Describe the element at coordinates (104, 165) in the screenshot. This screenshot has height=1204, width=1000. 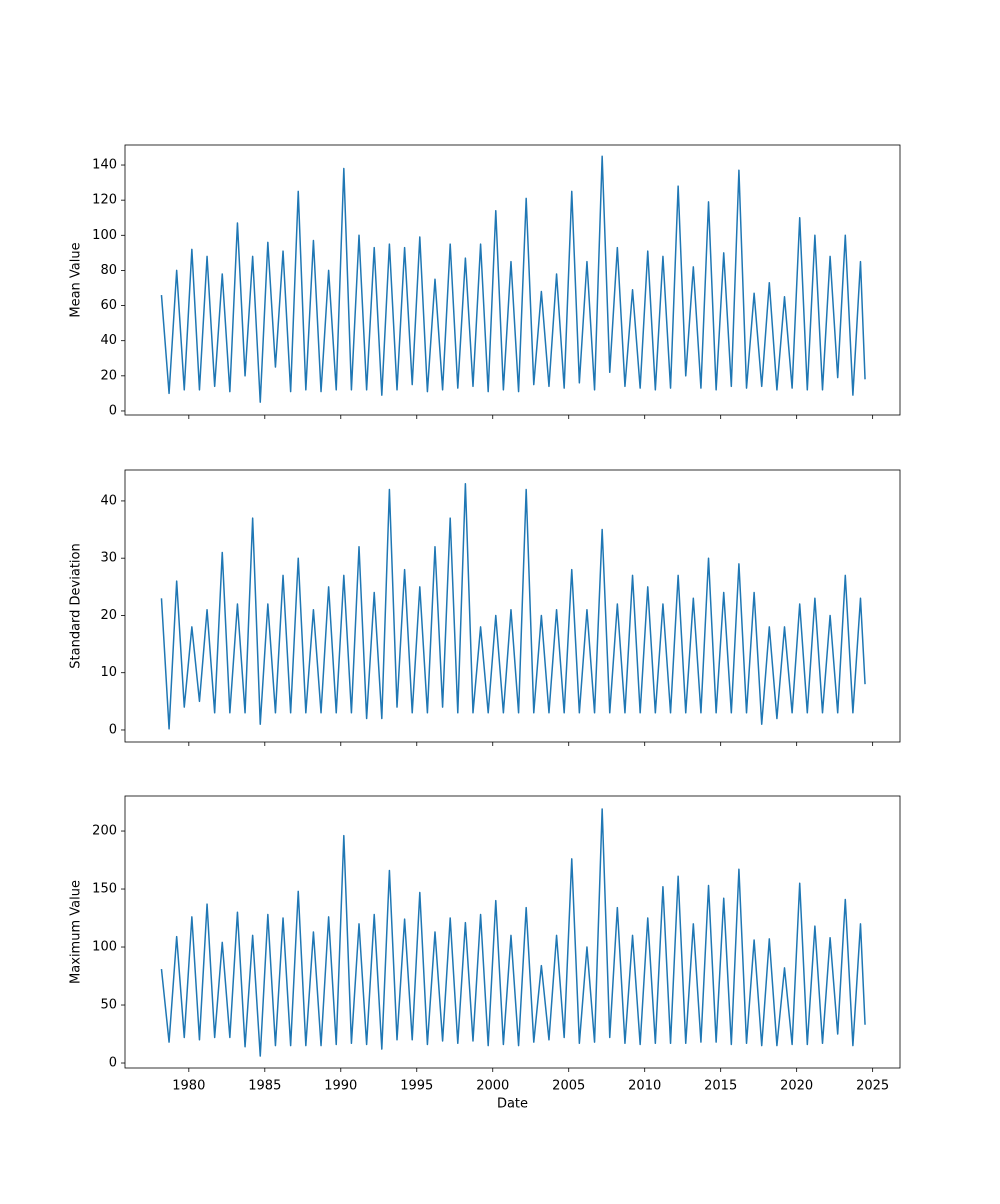
I see `y-tick-label: 140` at that location.